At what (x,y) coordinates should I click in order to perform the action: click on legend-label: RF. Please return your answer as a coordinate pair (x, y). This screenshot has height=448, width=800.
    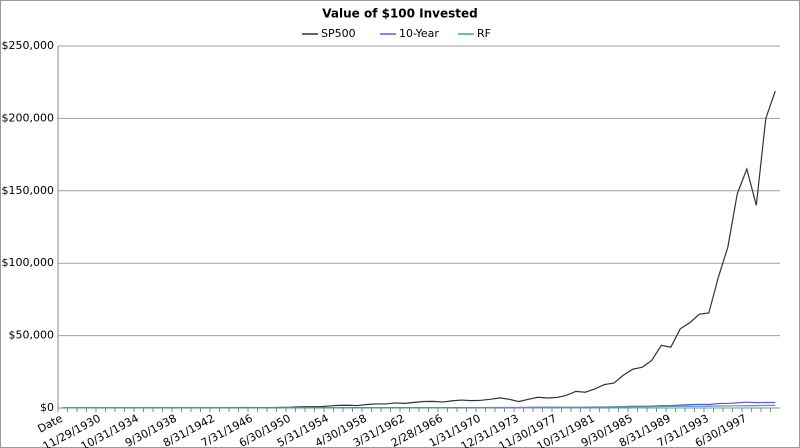
    Looking at the image, I should click on (484, 33).